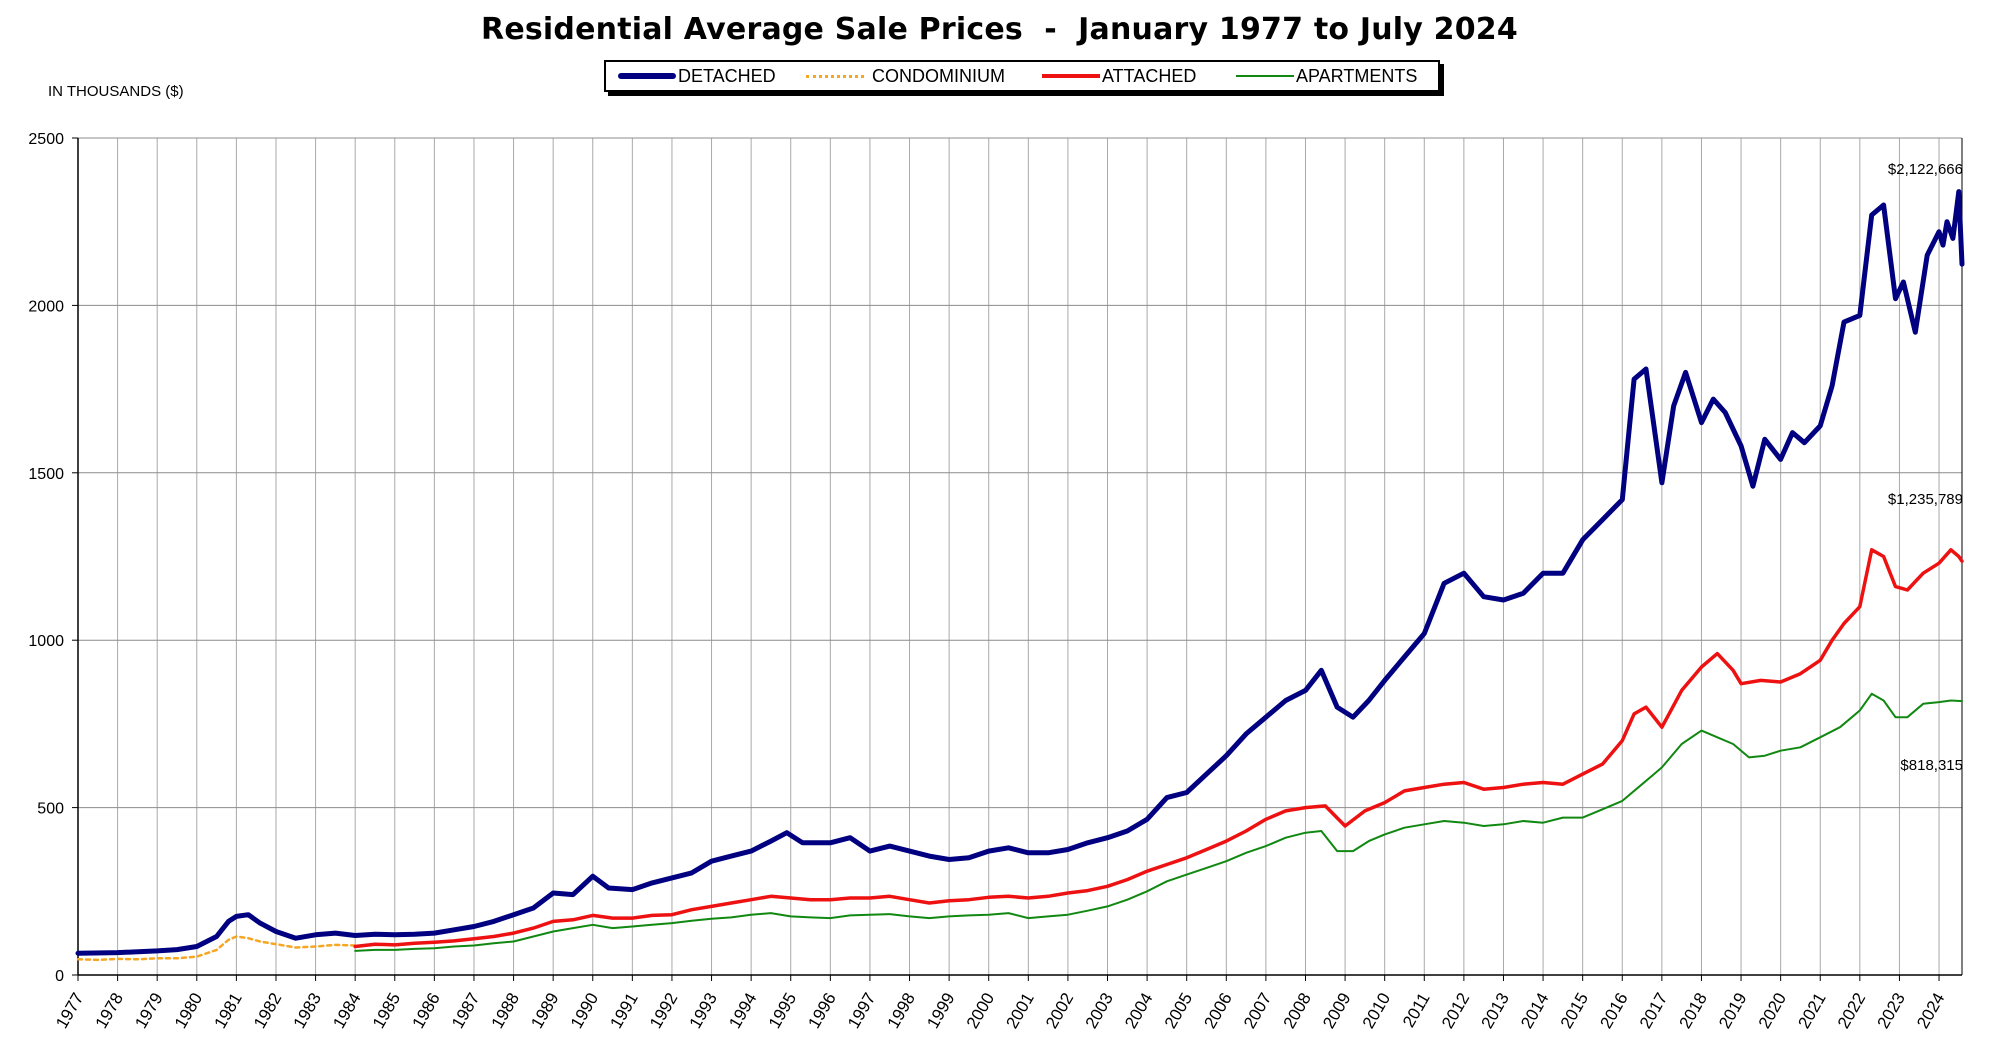 This screenshot has width=1999, height=1037. What do you see at coordinates (1891, 1011) in the screenshot?
I see `x-tick-label-2023: 2023` at bounding box center [1891, 1011].